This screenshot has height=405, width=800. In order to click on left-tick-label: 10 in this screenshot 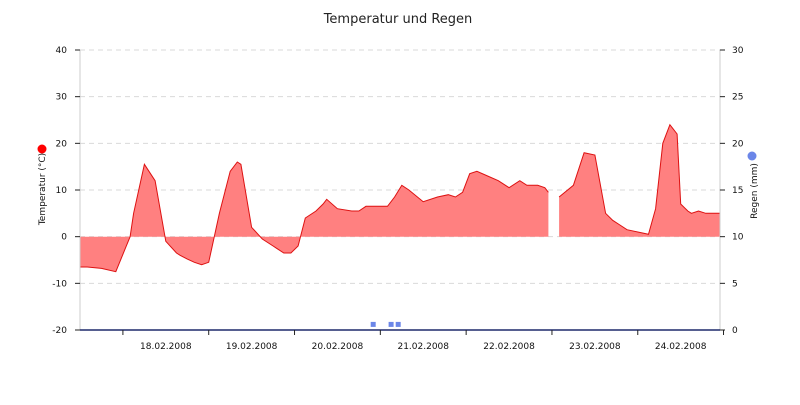, I will do `click(62, 191)`.